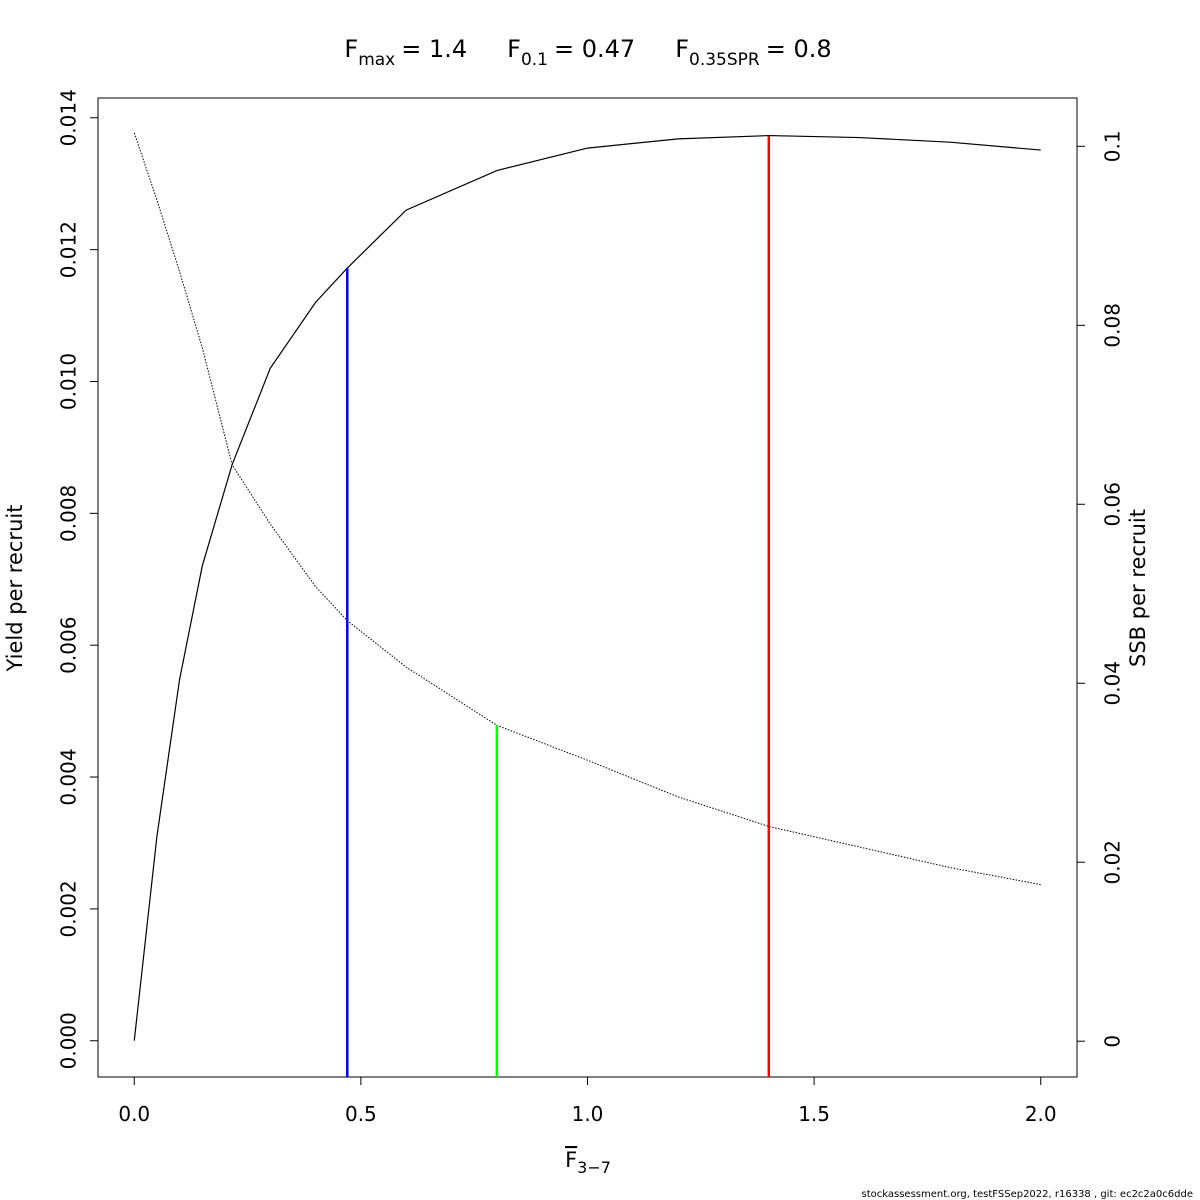  I want to click on y-axis-label: Yield per recruit, so click(15, 589).